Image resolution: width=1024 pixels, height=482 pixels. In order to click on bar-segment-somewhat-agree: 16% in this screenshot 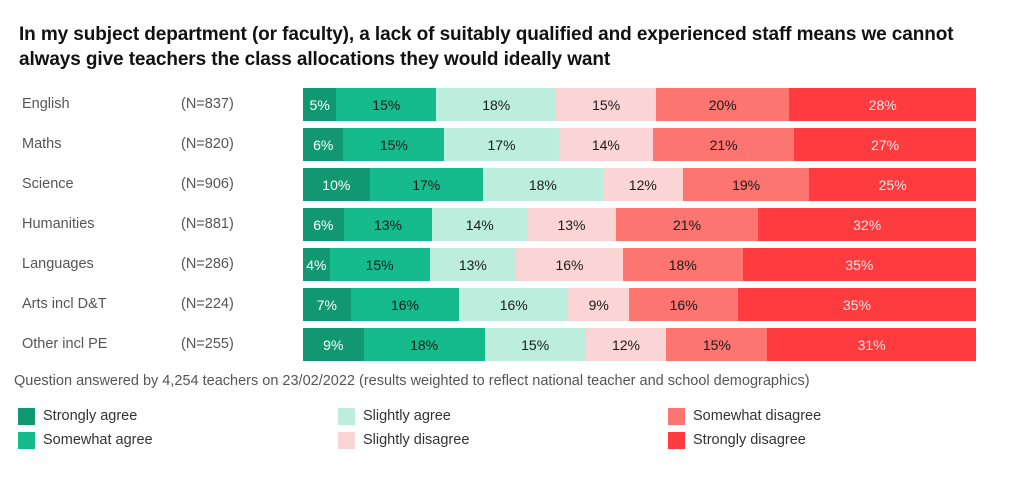, I will do `click(405, 304)`.